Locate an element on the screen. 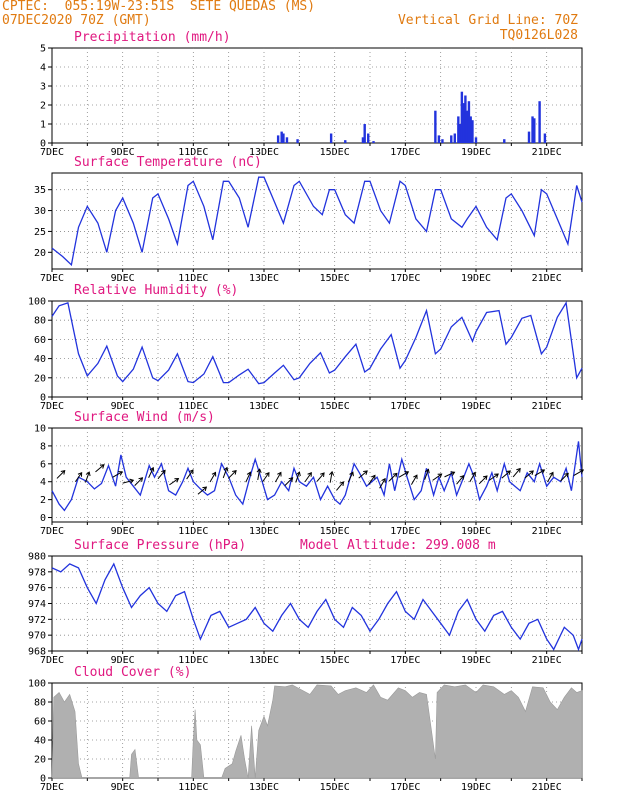 The height and width of the screenshot is (800, 618). rh-ytick-label: 100 is located at coordinates (37, 302).